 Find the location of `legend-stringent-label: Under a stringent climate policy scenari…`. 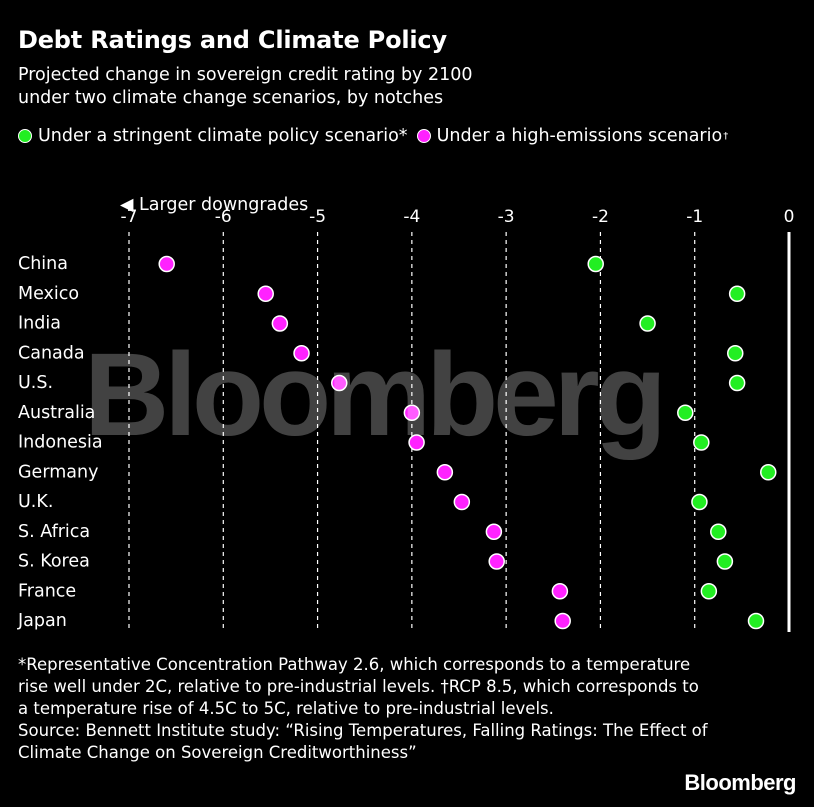

legend-stringent-label: Under a stringent climate policy scenari… is located at coordinates (223, 136).